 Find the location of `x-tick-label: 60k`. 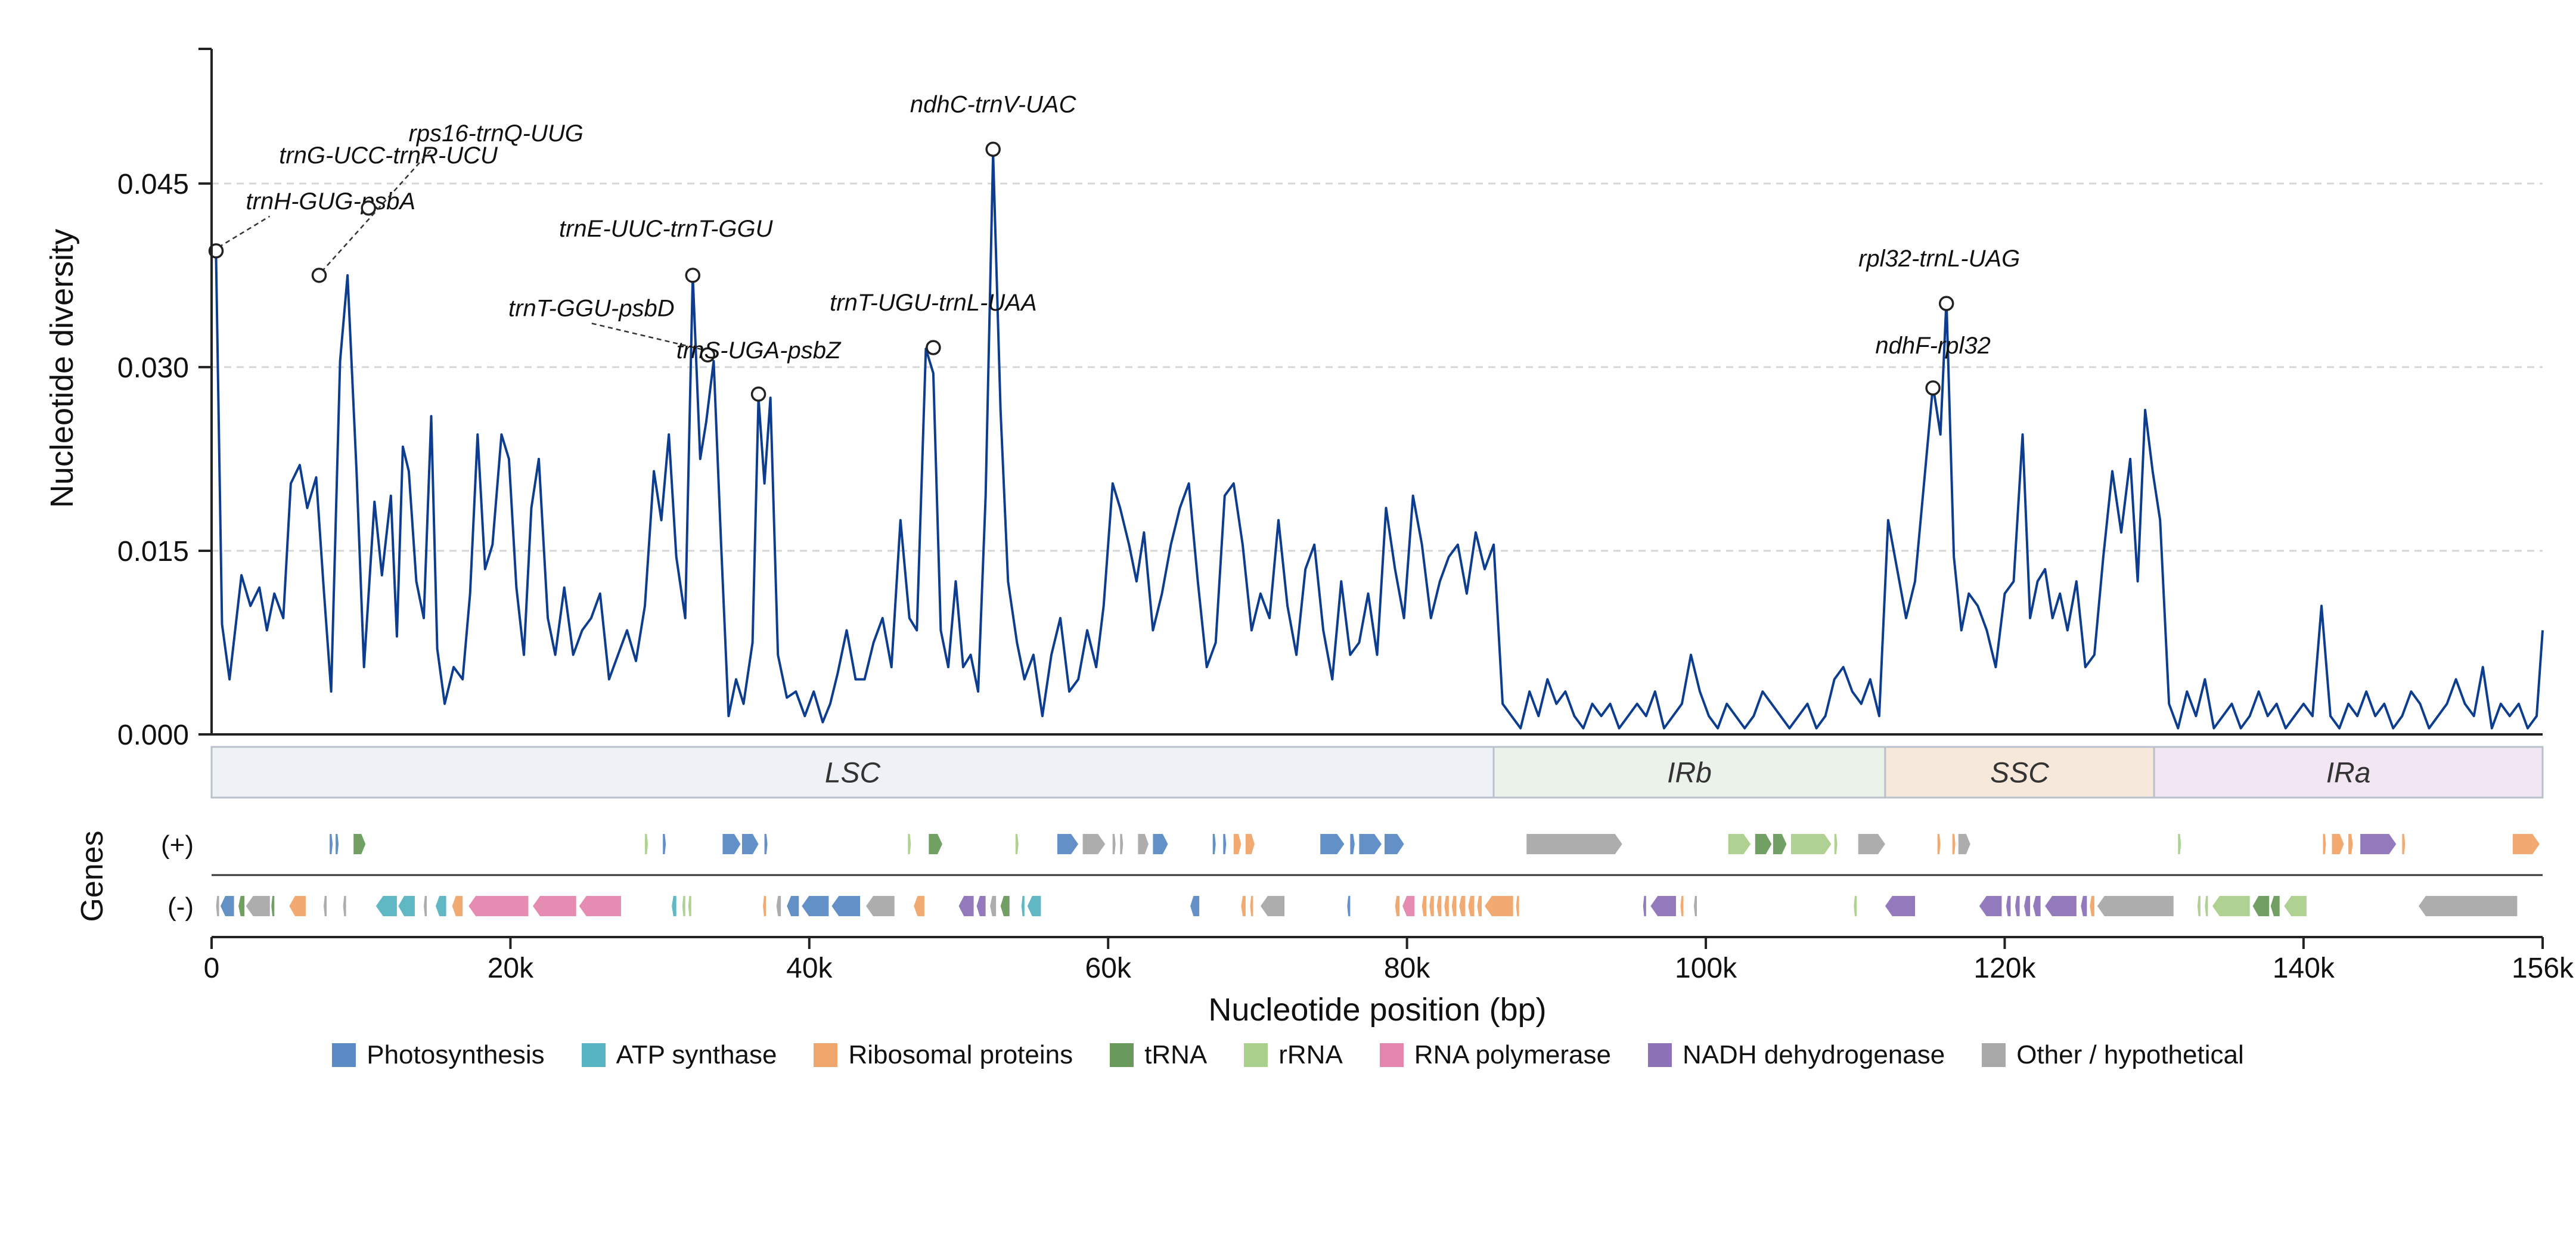

x-tick-label: 60k is located at coordinates (1108, 968).